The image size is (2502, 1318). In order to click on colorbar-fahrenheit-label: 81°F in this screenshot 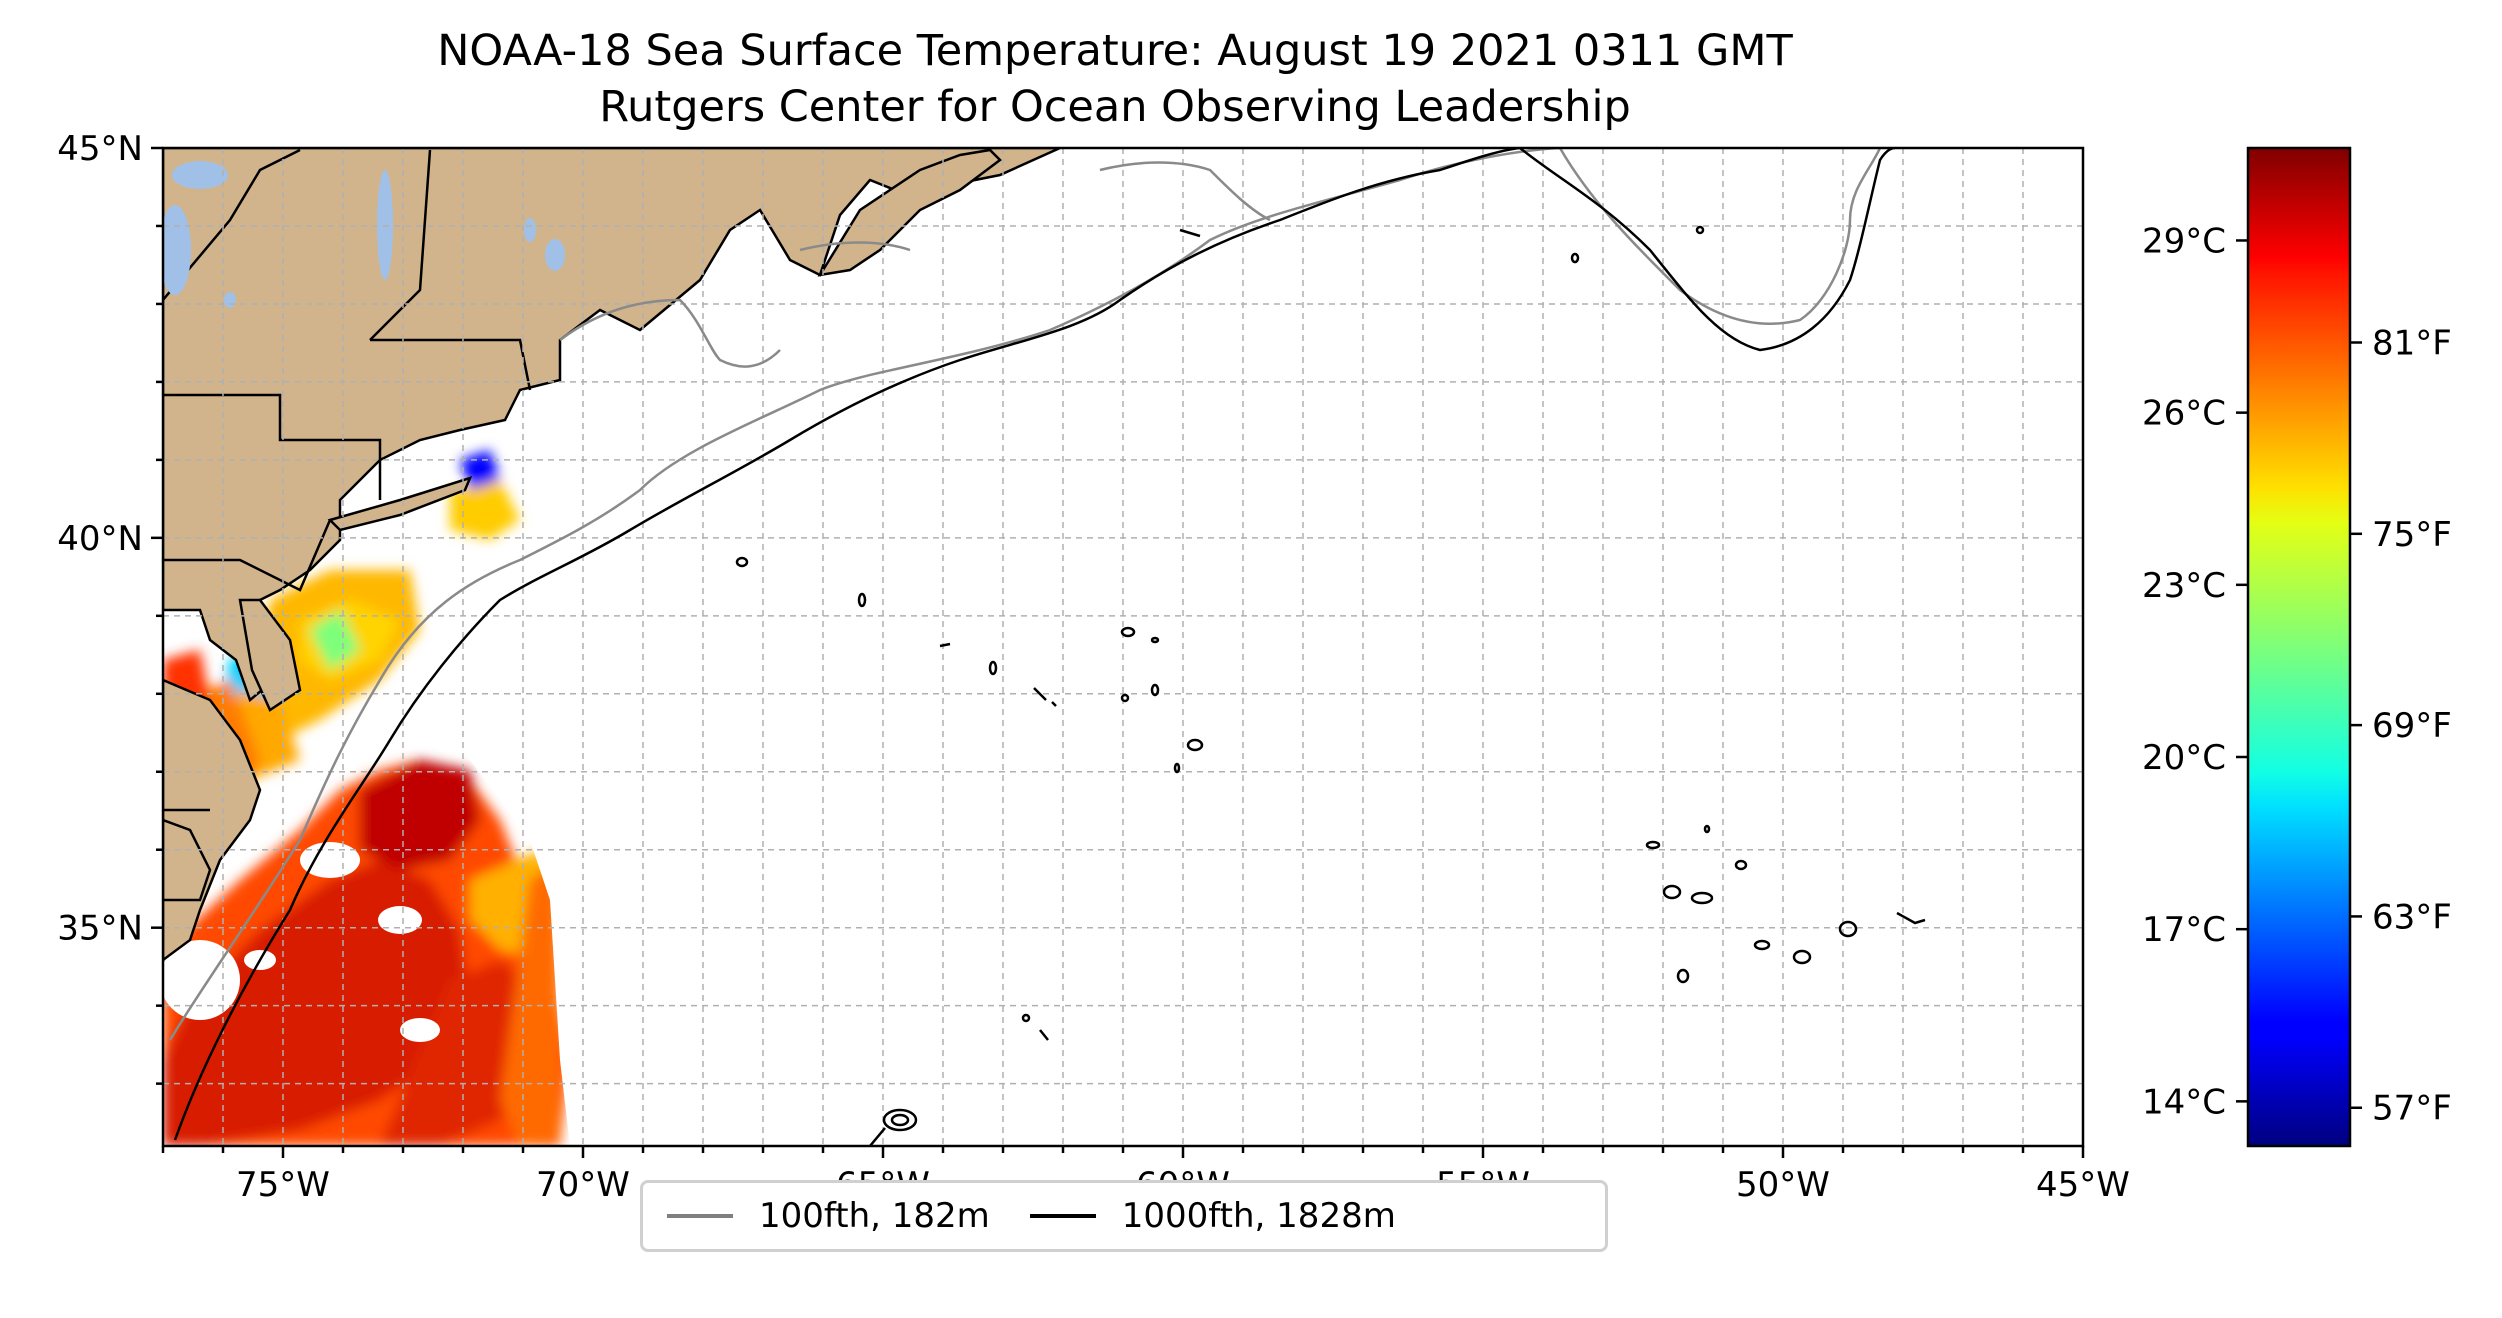, I will do `click(2412, 343)`.